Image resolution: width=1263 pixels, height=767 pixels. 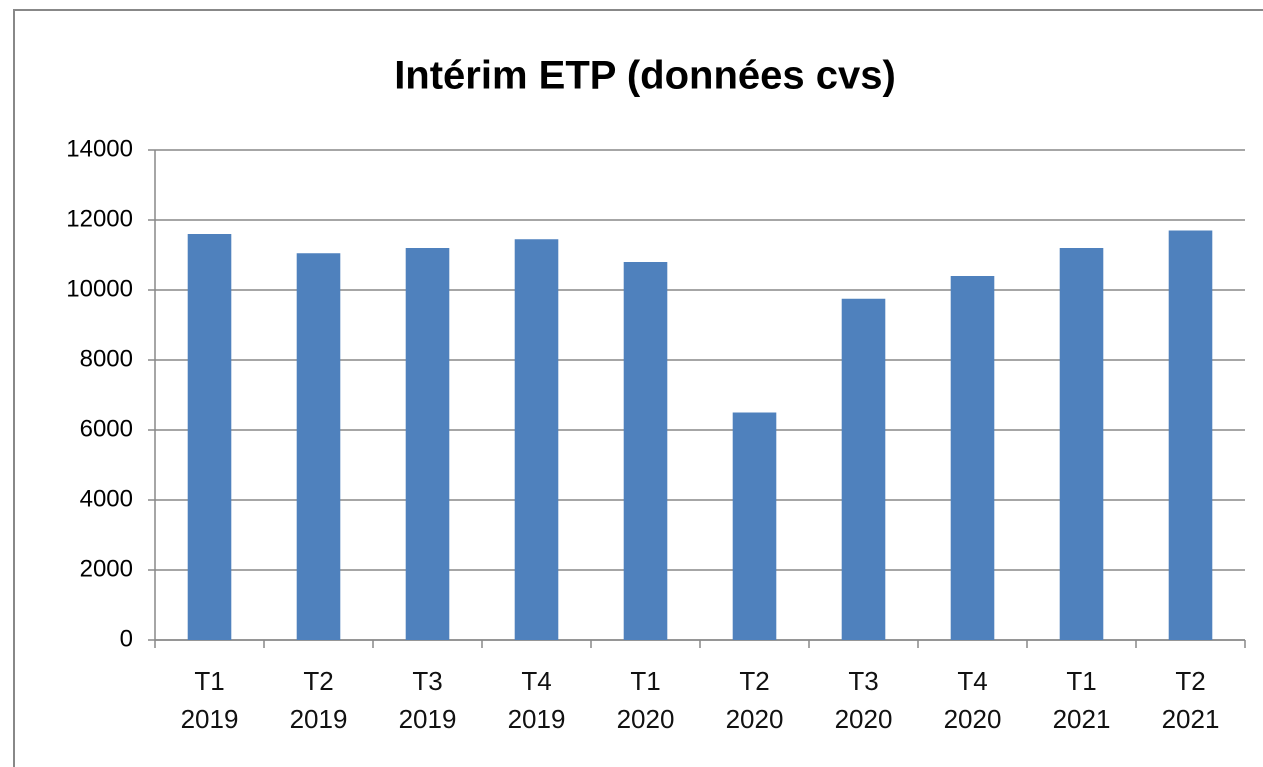 What do you see at coordinates (645, 76) in the screenshot?
I see `chart-title: Intérim ETP (données cvs)` at bounding box center [645, 76].